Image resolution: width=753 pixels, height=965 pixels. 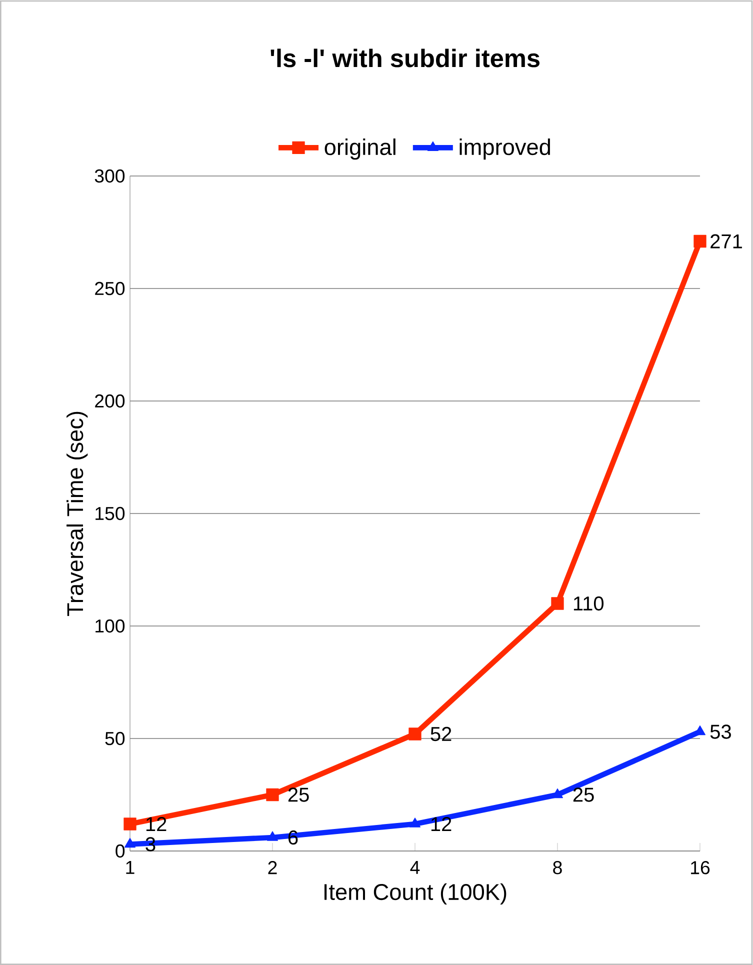 What do you see at coordinates (441, 734) in the screenshot?
I see `data-label: 52` at bounding box center [441, 734].